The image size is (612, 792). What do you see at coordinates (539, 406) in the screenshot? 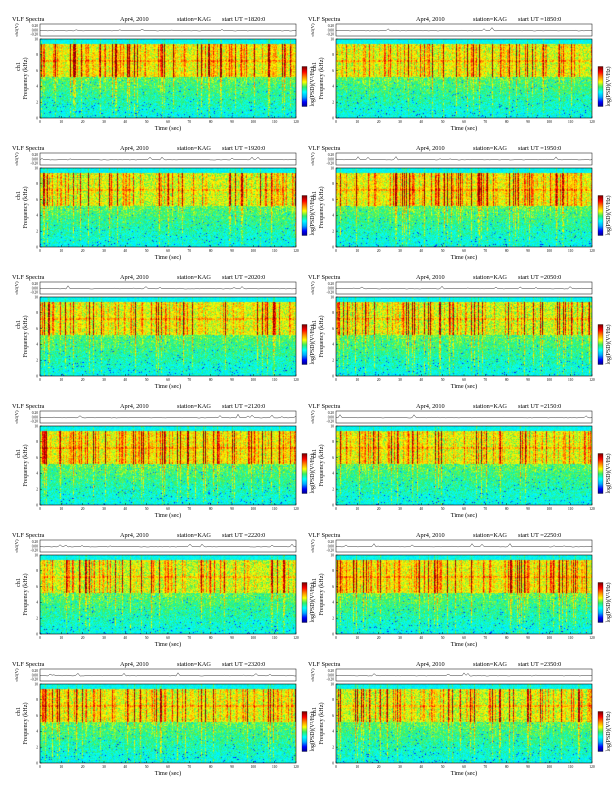
I see `panel-start-time: start UT =2150:0` at bounding box center [539, 406].